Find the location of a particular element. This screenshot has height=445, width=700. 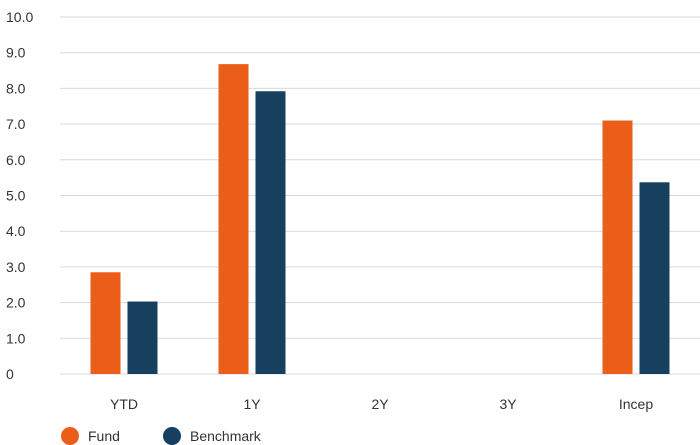

y-tick-label: 3.0 is located at coordinates (16, 267).